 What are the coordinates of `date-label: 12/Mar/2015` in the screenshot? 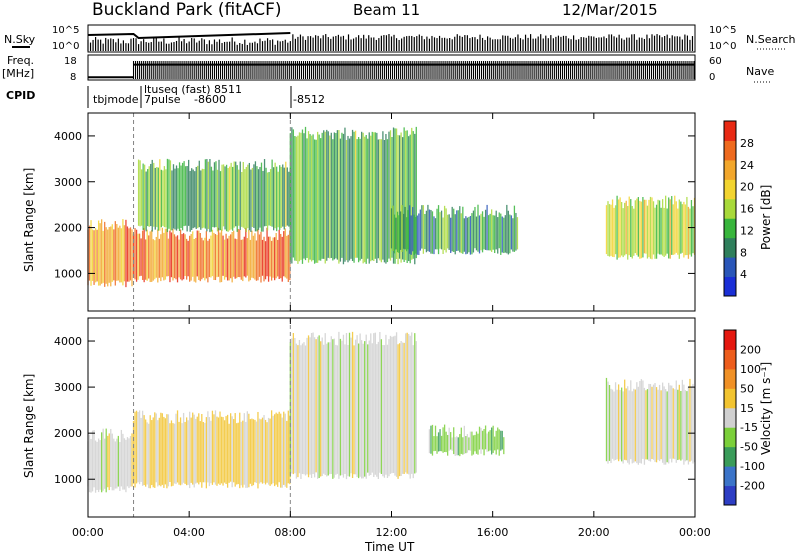 It's located at (610, 10).